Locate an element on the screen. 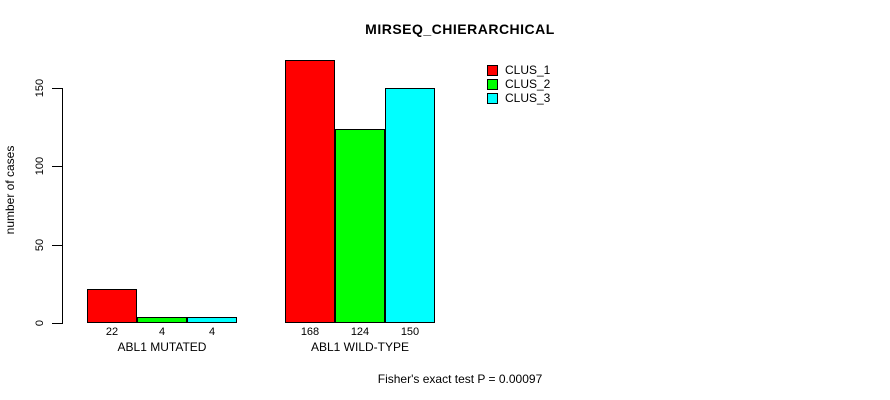 This screenshot has height=400, width=890. legend-label: CLUS_2 is located at coordinates (528, 84).